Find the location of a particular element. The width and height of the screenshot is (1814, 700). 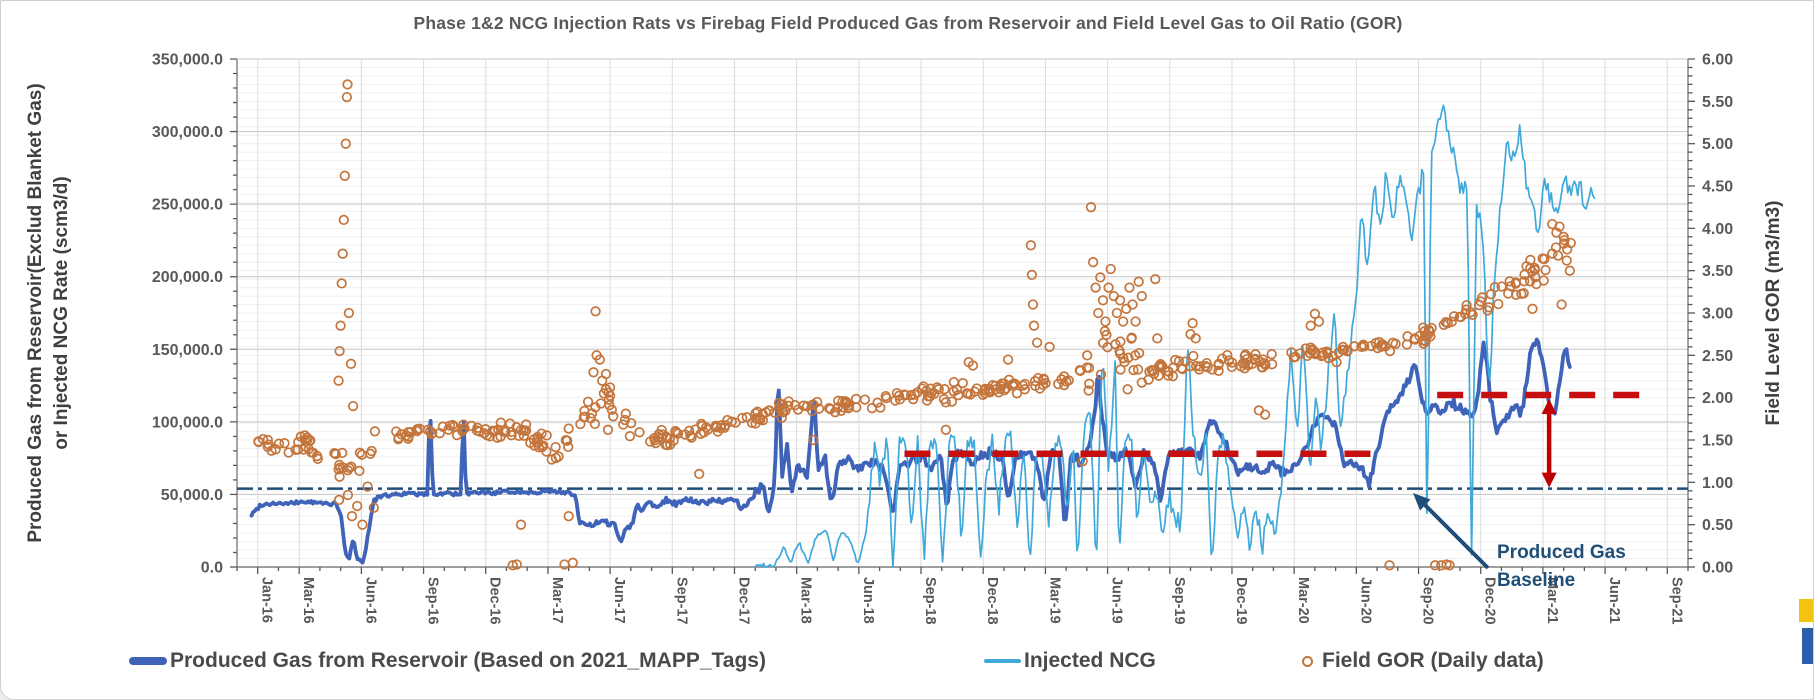

svg-text: 6.00 is located at coordinates (1717, 60).